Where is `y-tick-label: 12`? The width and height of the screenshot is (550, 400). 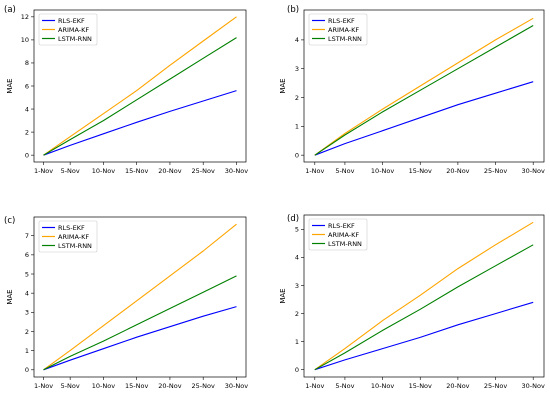
y-tick-label: 12 is located at coordinates (25, 17).